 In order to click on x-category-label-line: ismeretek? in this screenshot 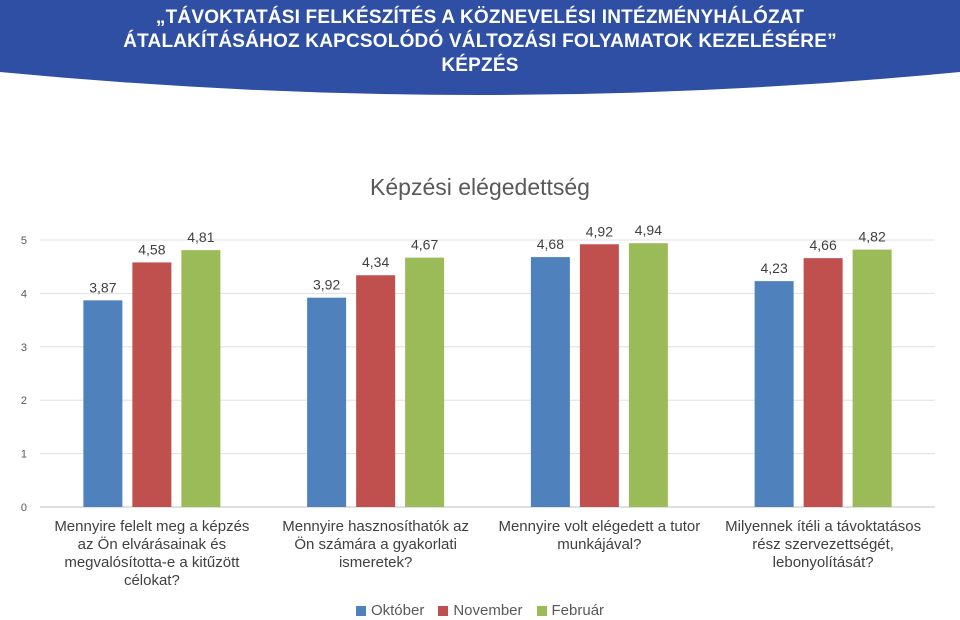, I will do `click(375, 562)`.